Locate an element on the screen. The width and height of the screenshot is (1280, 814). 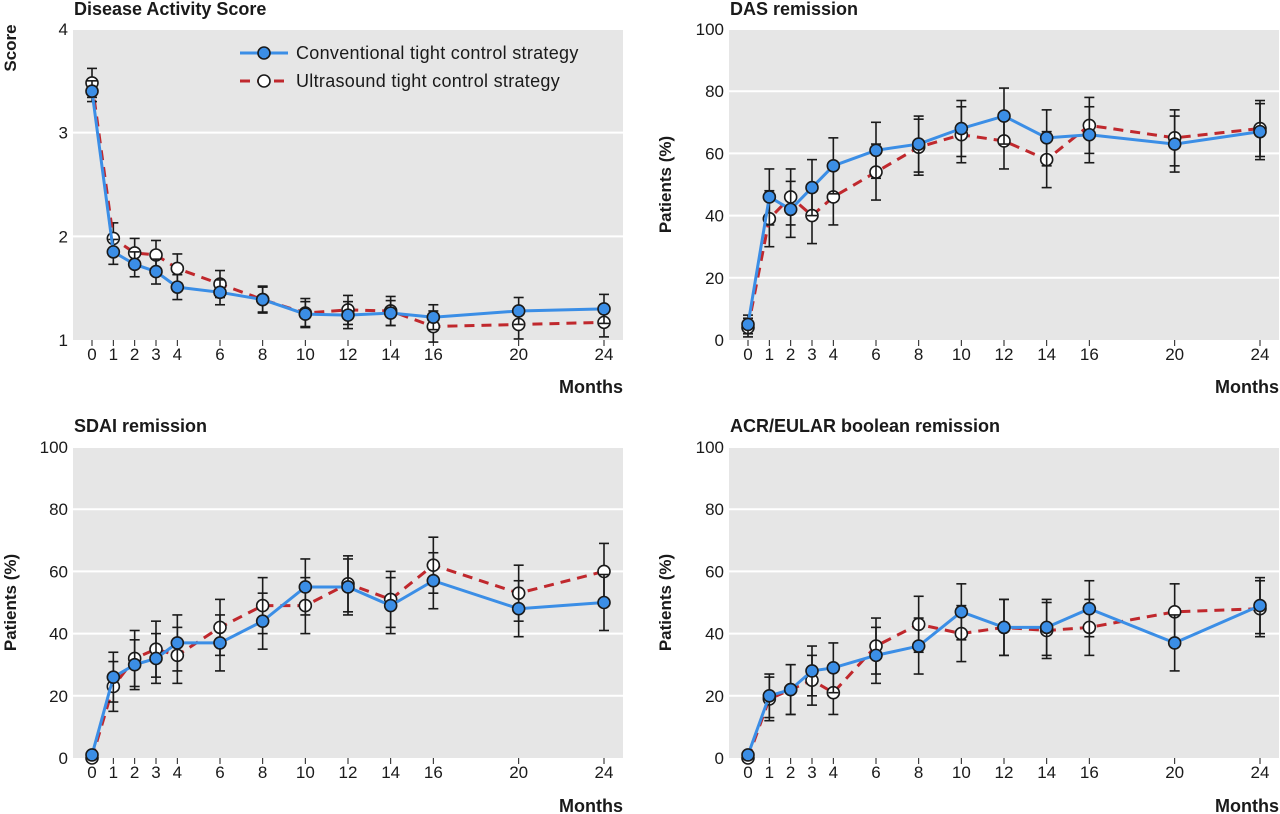
x-tick-label: 10 is located at coordinates (961, 354).